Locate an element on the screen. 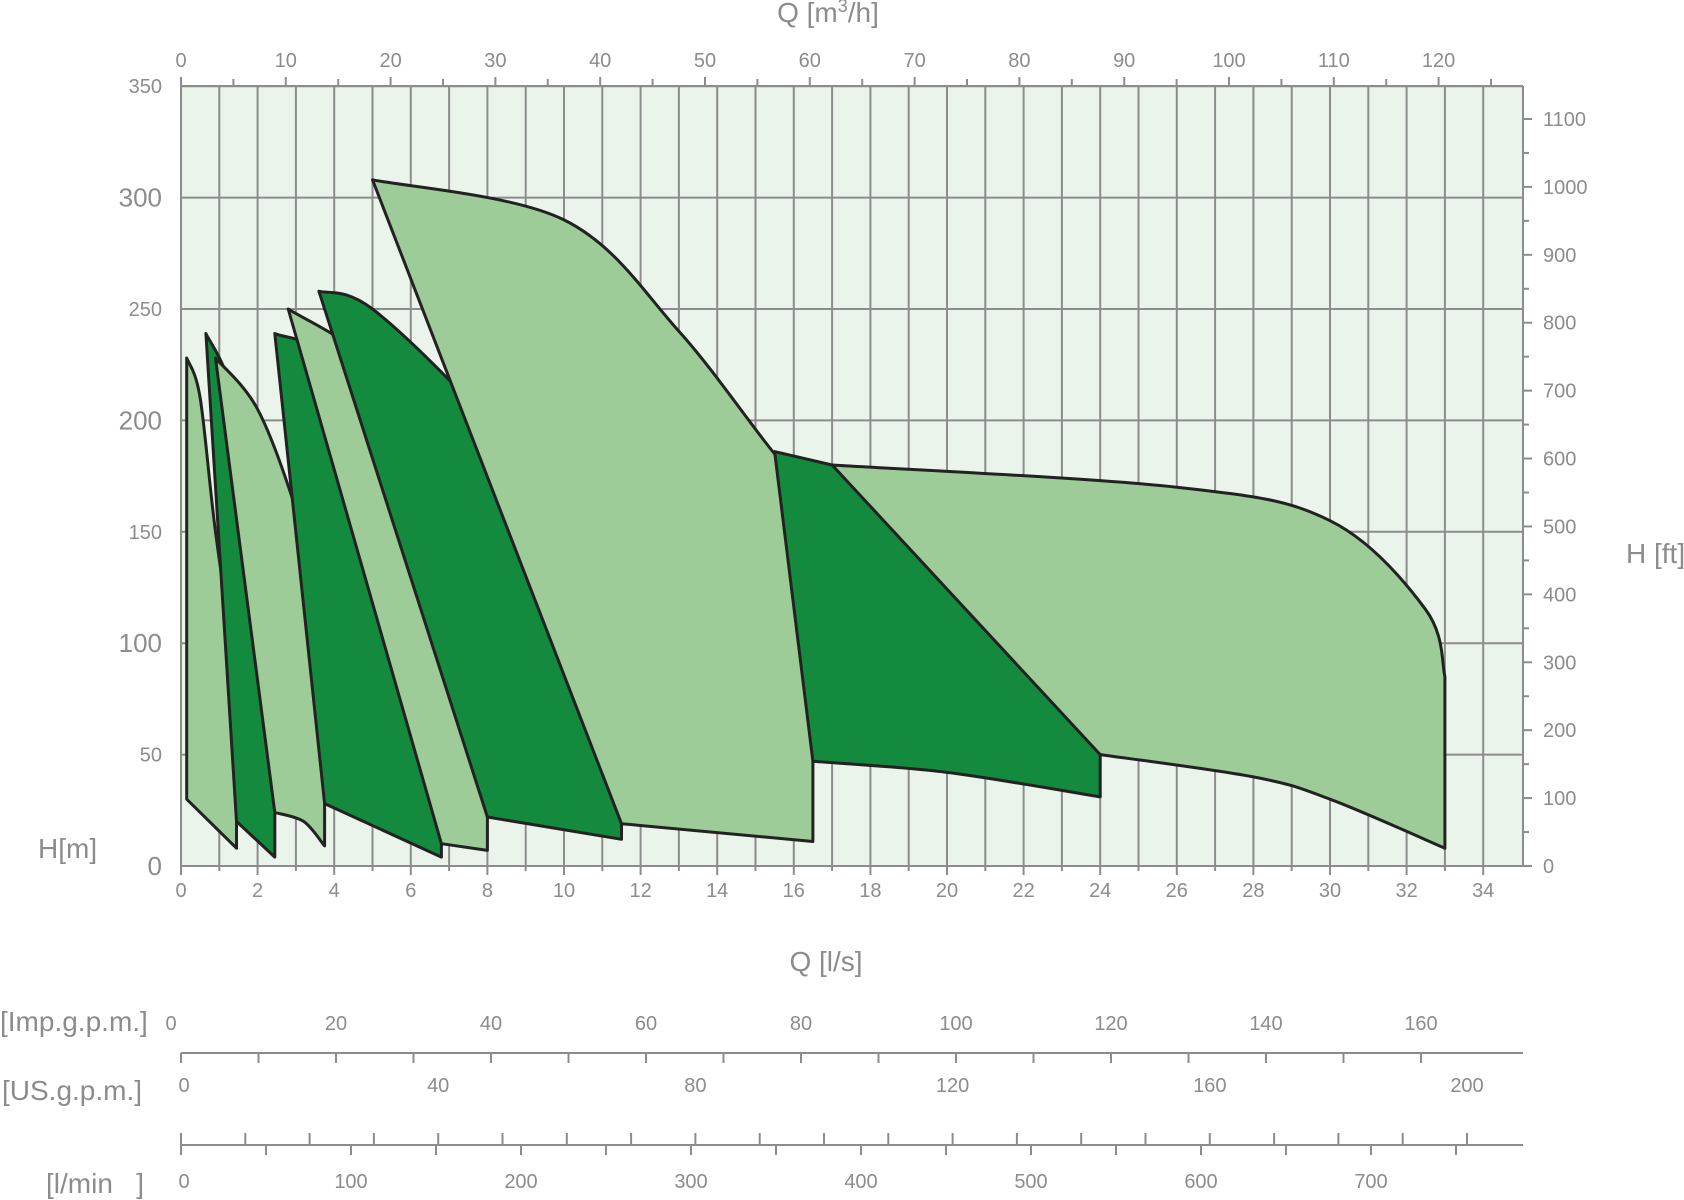 The height and width of the screenshot is (1200, 1684). top-tick-label: 50 is located at coordinates (705, 61).